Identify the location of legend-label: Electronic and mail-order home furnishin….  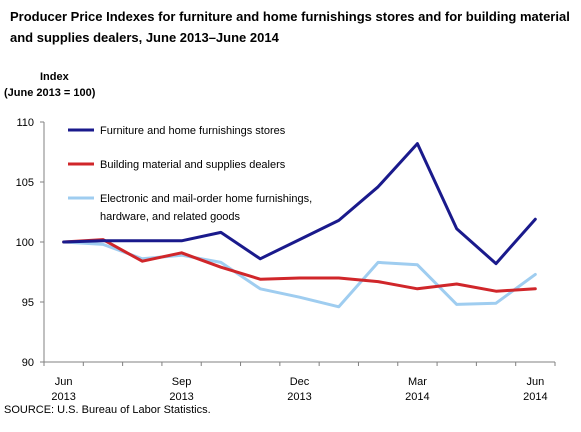
(206, 199).